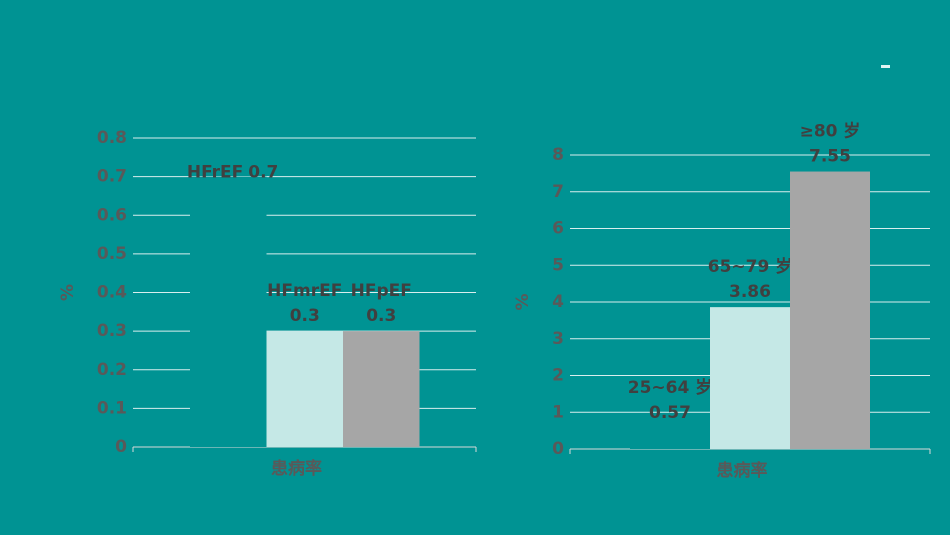 The width and height of the screenshot is (950, 535). Describe the element at coordinates (558, 412) in the screenshot. I see `y-tick-label: 1` at that location.